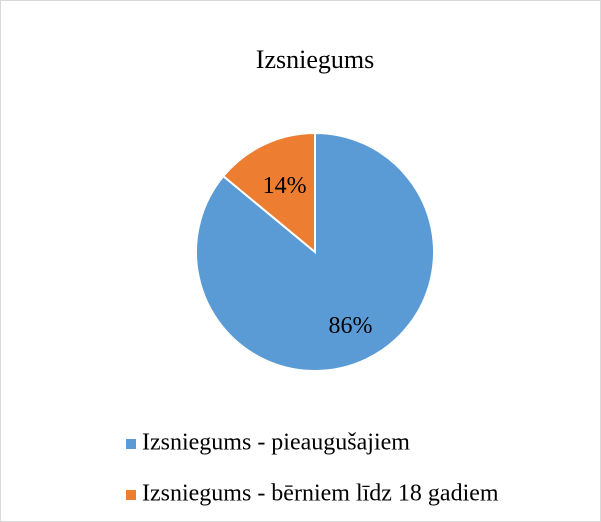  What do you see at coordinates (320, 494) in the screenshot?
I see `legend-label: Izsniegums - bērniem līdz 18 gadiem` at bounding box center [320, 494].